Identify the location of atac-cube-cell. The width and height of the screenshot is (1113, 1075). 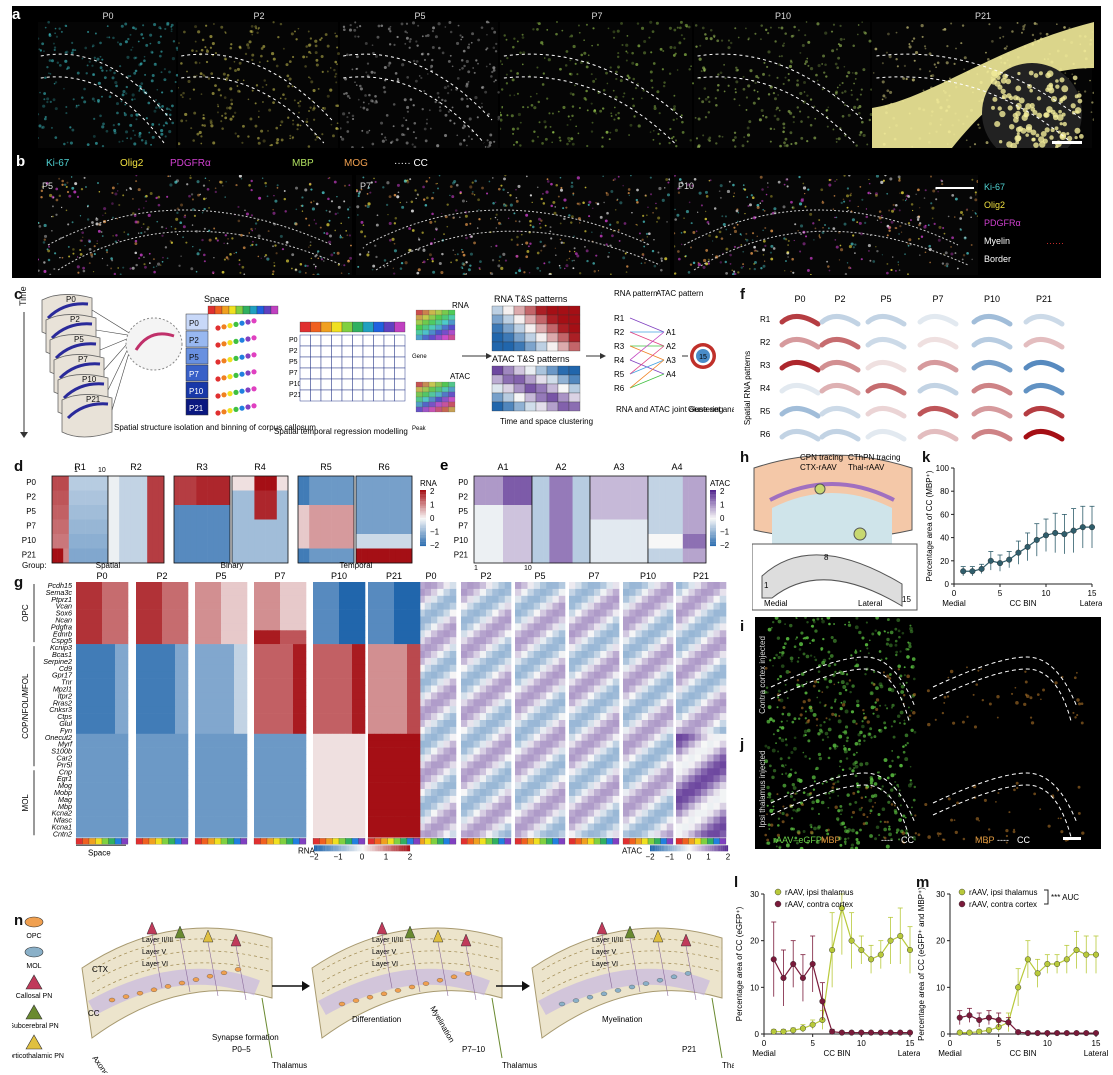
(432, 399).